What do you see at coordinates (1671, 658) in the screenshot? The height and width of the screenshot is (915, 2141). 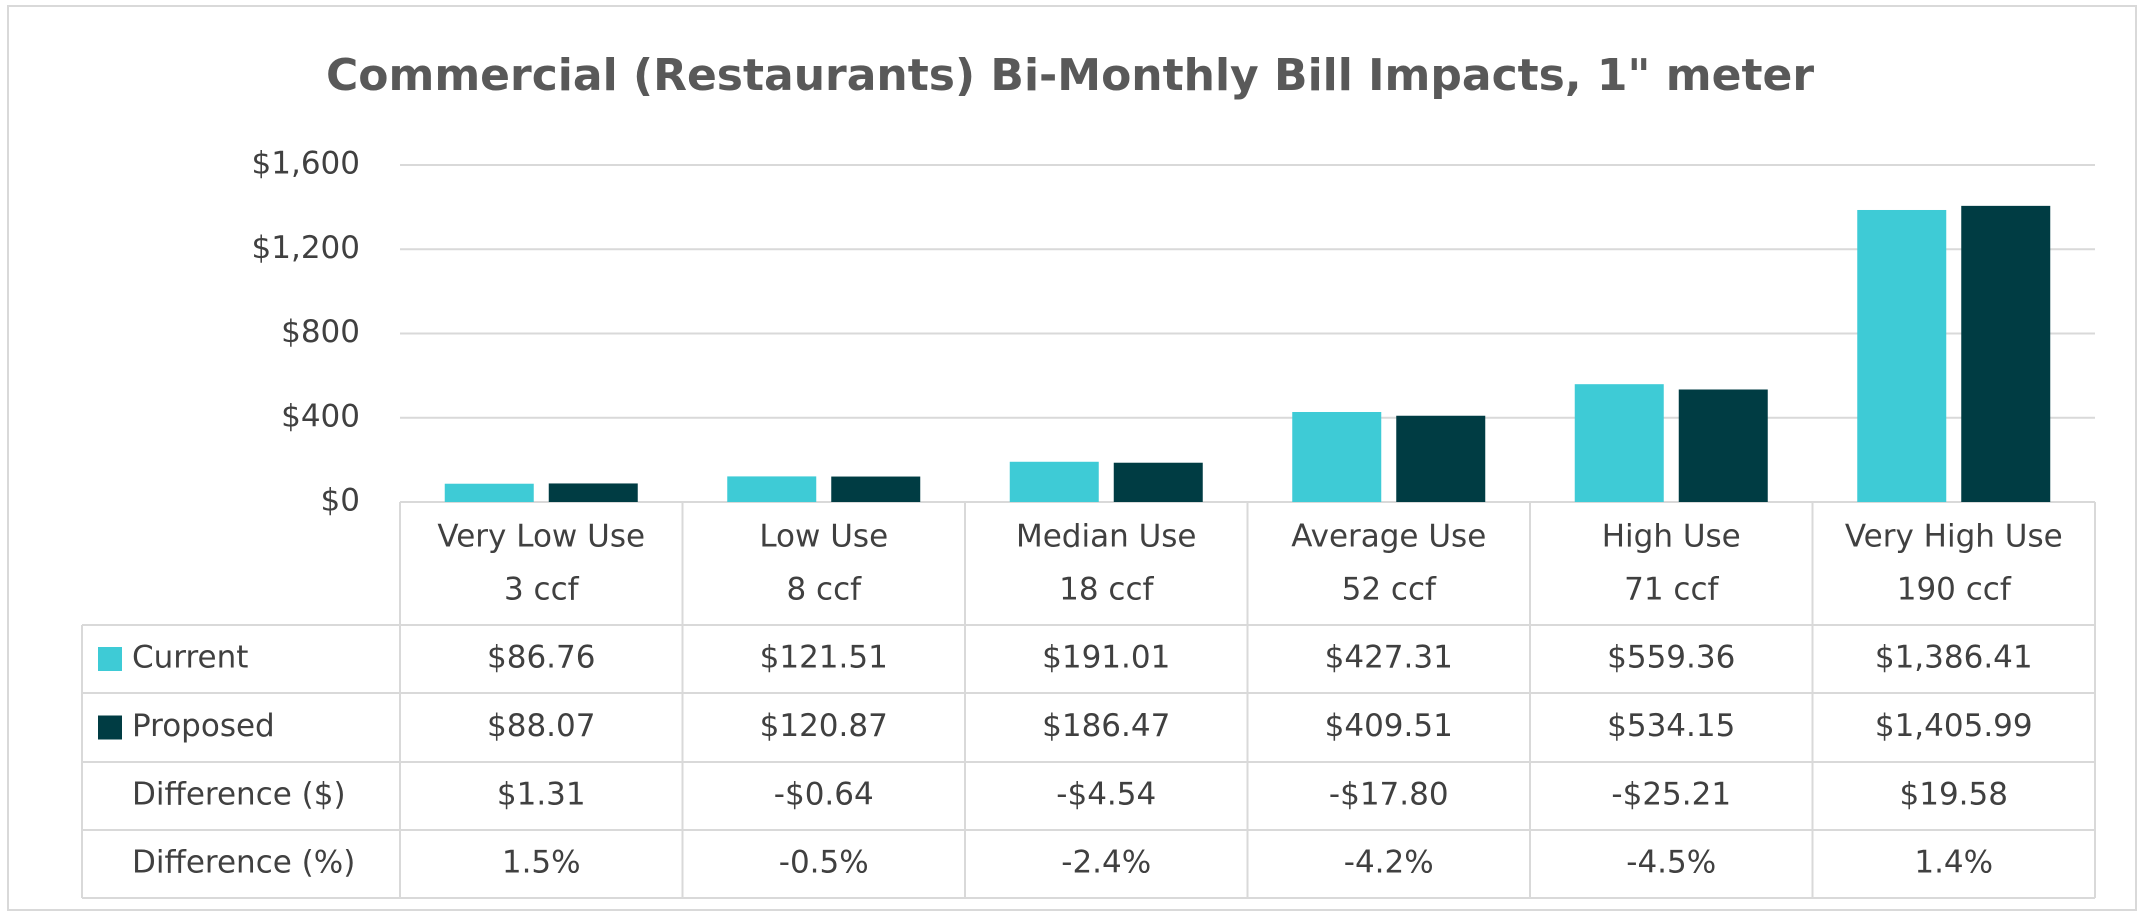 I see `data-label: $559.36` at bounding box center [1671, 658].